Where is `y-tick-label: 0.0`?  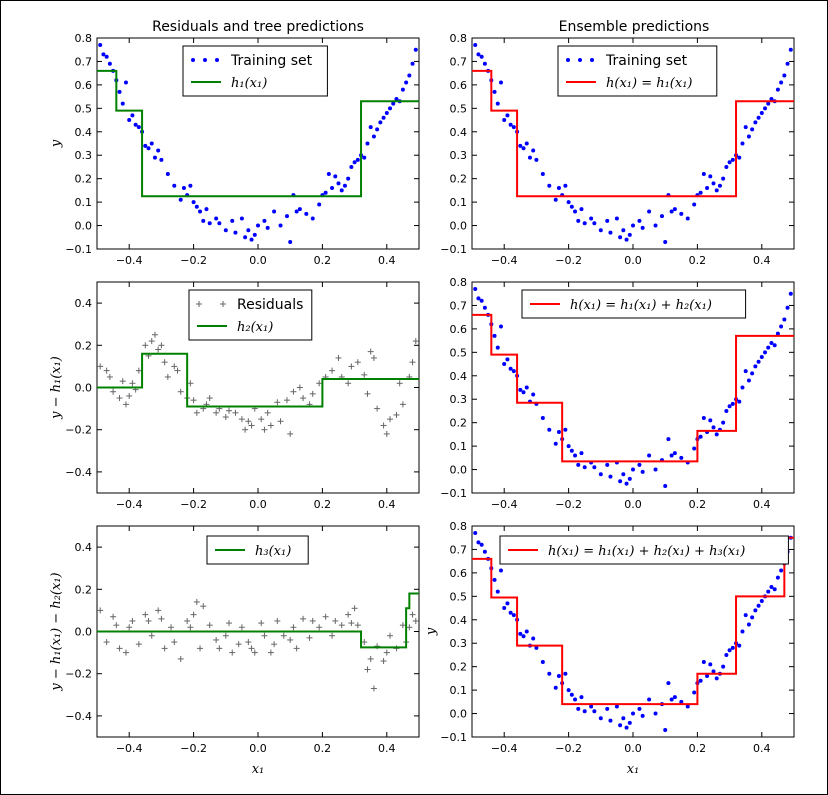 y-tick-label: 0.0 is located at coordinates (459, 470).